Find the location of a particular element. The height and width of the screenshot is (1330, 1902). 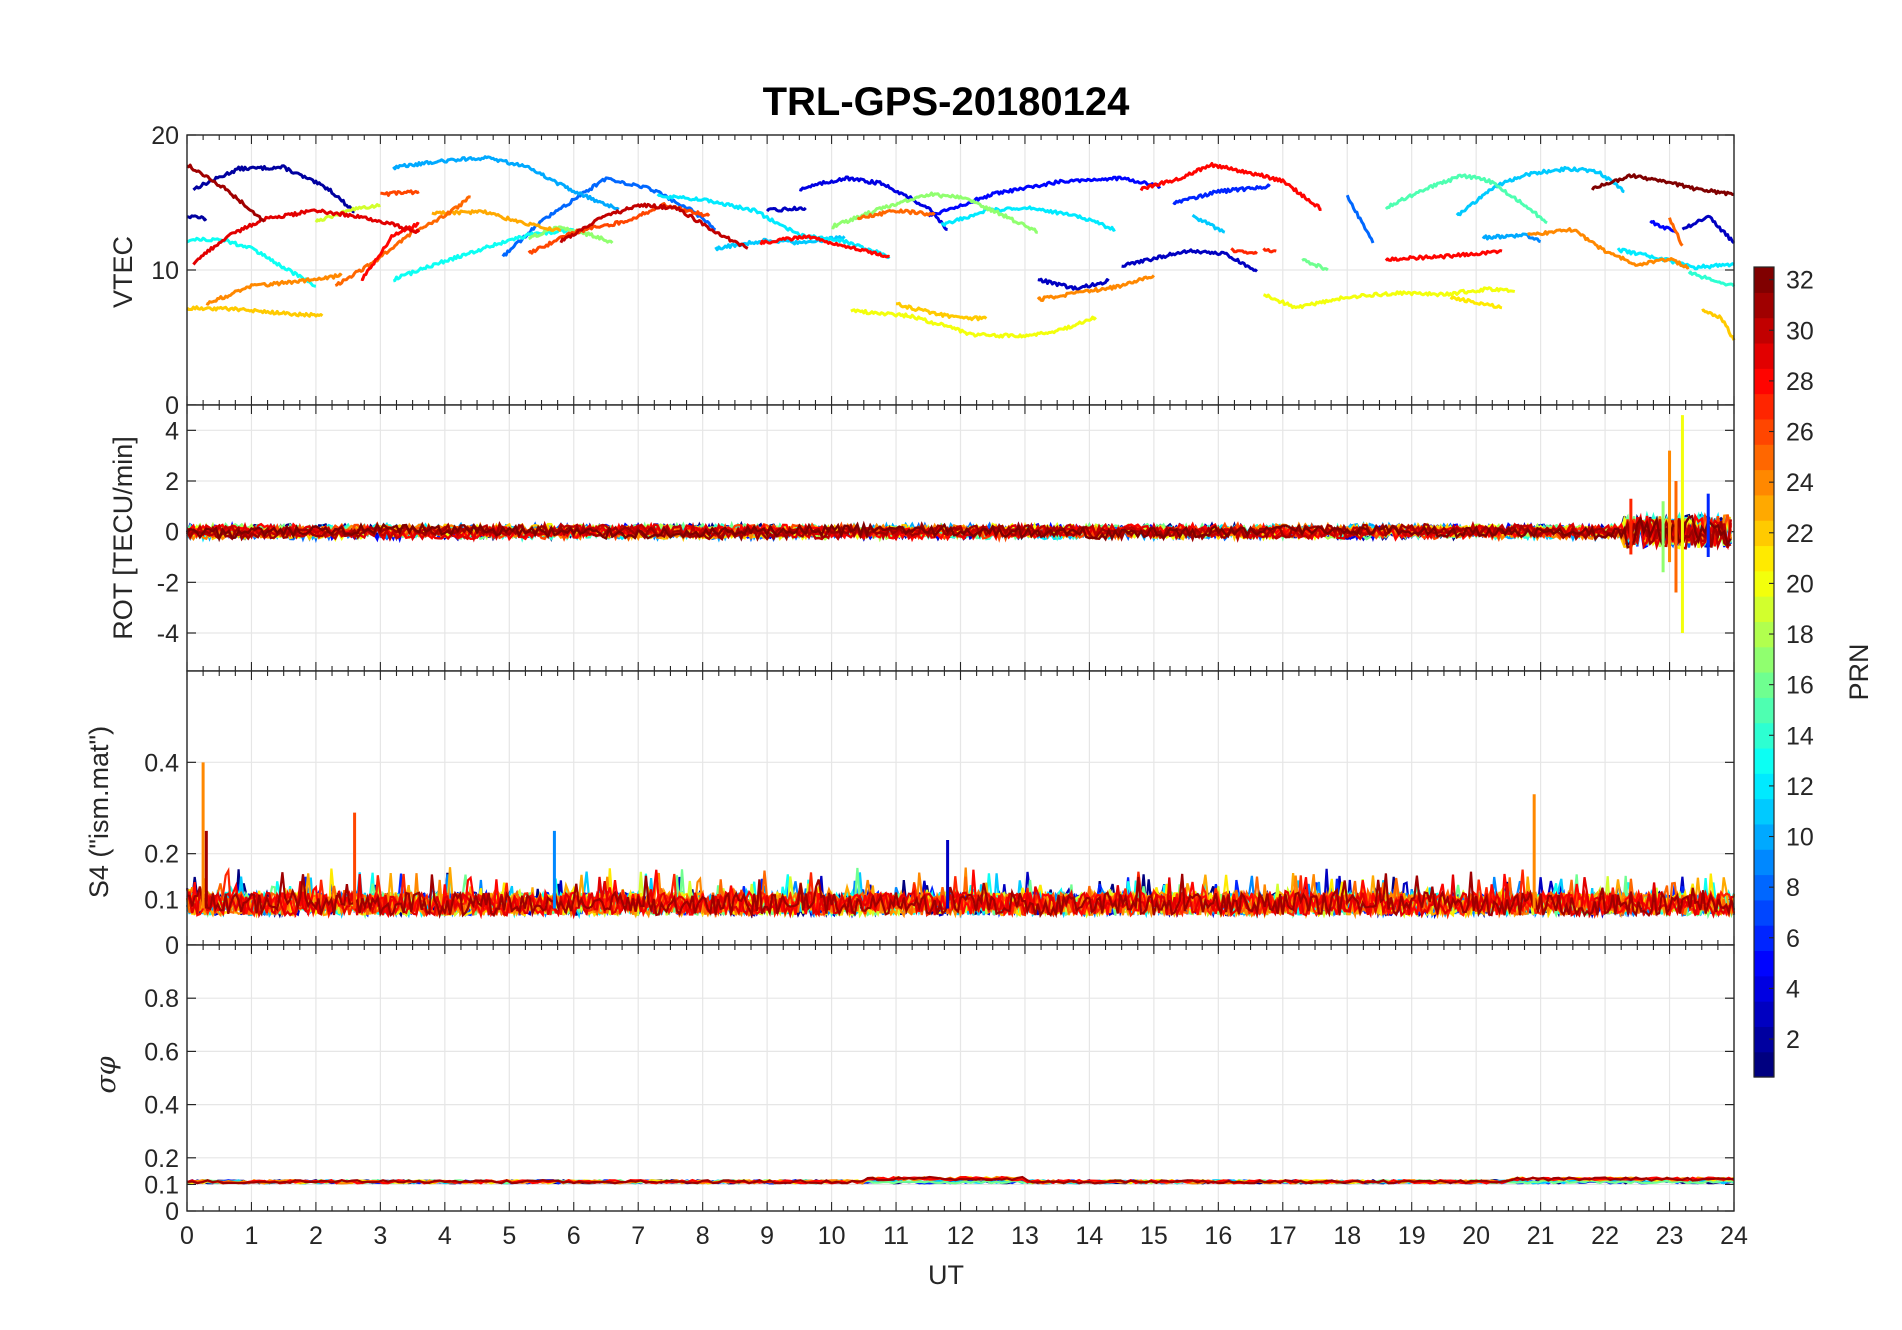

x-tick-label: 24 is located at coordinates (1734, 1236).